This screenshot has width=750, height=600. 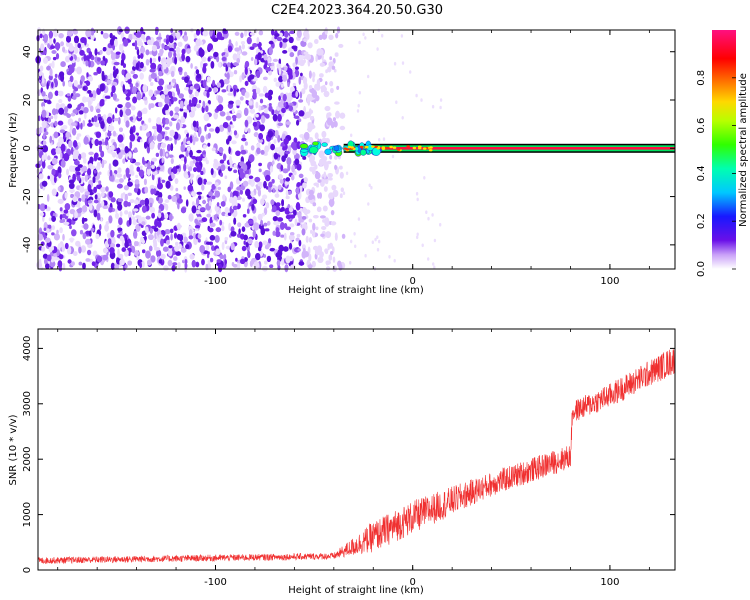 I want to click on y-tick-label: 4000, so click(x=27, y=348).